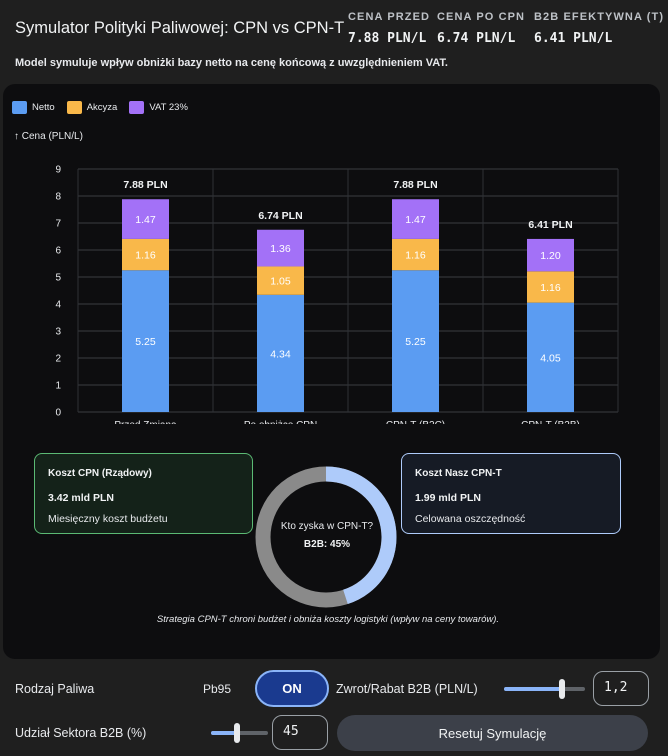 The width and height of the screenshot is (668, 756). I want to click on bar-segment-label: 4.34, so click(280, 354).